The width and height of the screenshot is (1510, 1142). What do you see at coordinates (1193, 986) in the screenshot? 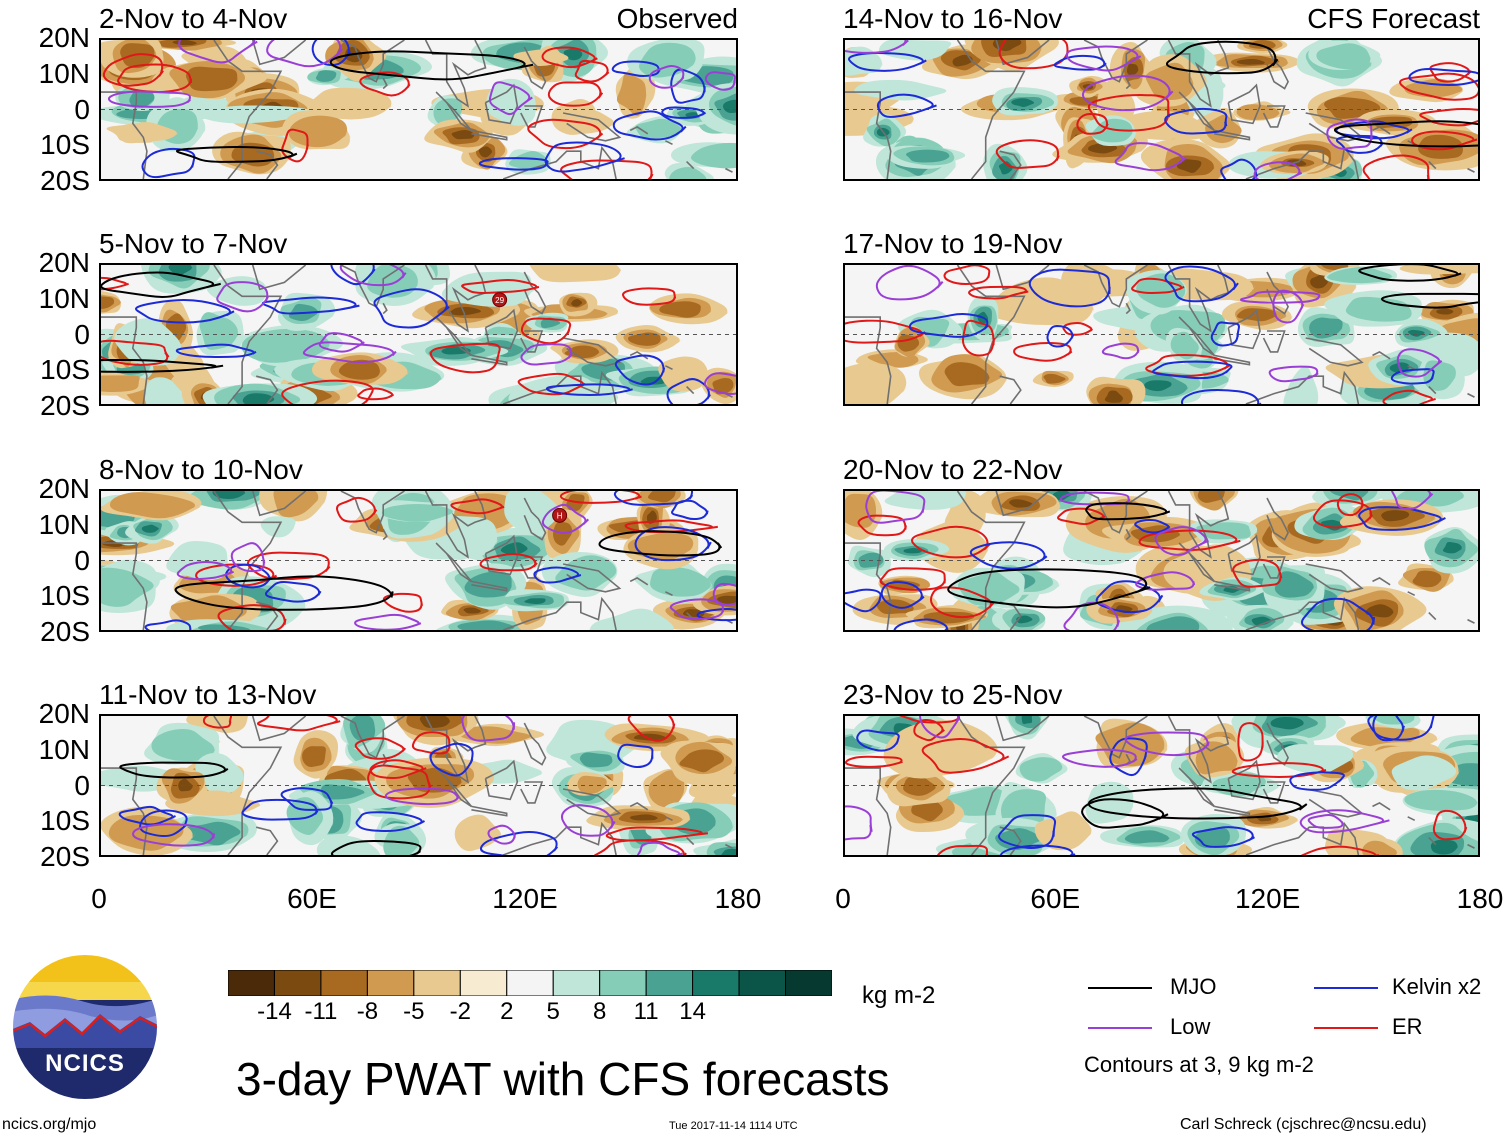
I see `legend-label-mjo: MJO` at bounding box center [1193, 986].